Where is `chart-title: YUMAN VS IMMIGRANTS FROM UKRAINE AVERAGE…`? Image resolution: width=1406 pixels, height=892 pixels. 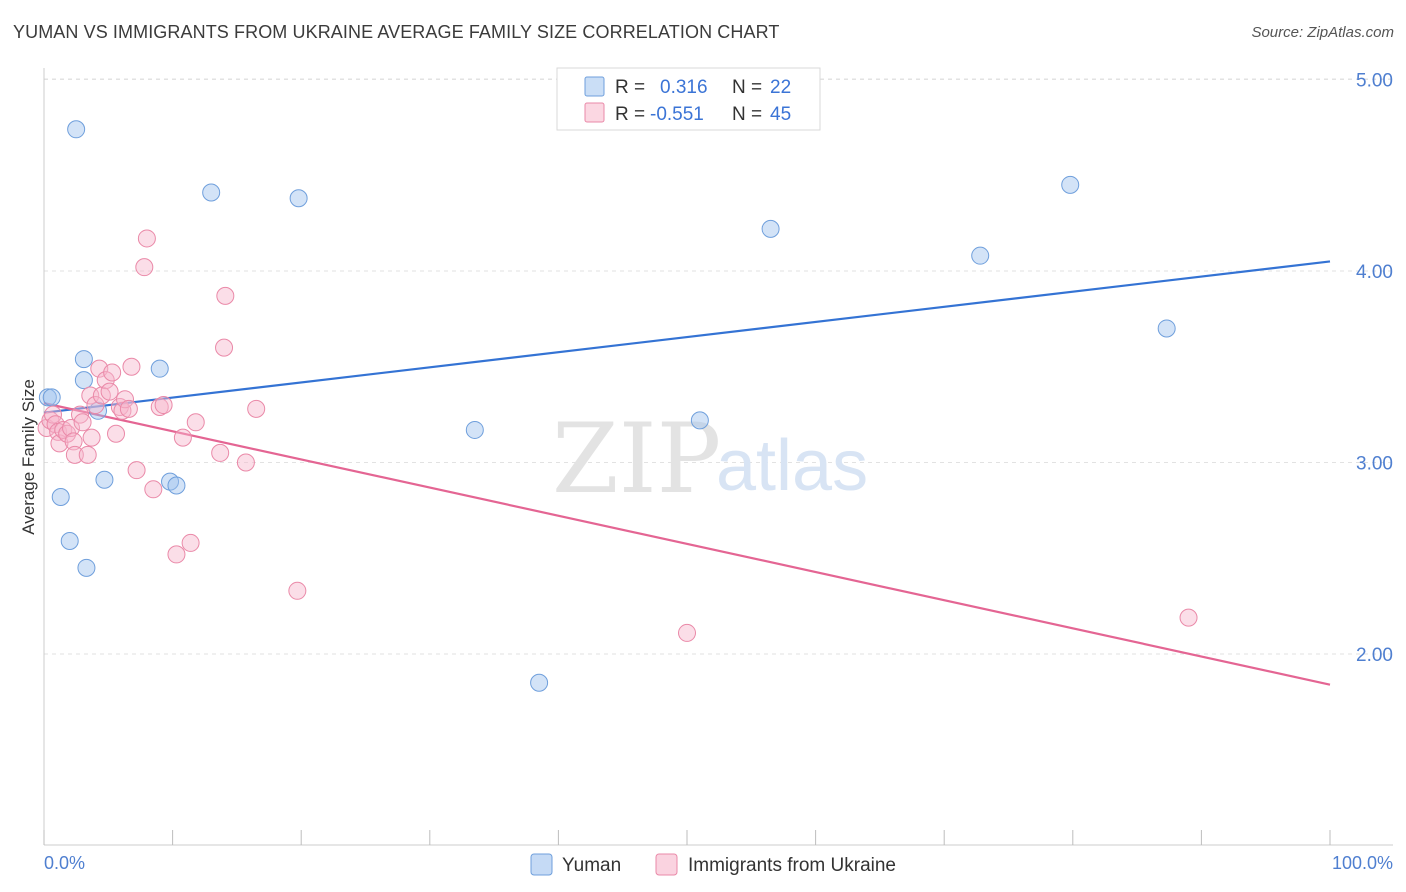
chart-title: YUMAN VS IMMIGRANTS FROM UKRAINE AVERAGE… is located at coordinates (396, 32).